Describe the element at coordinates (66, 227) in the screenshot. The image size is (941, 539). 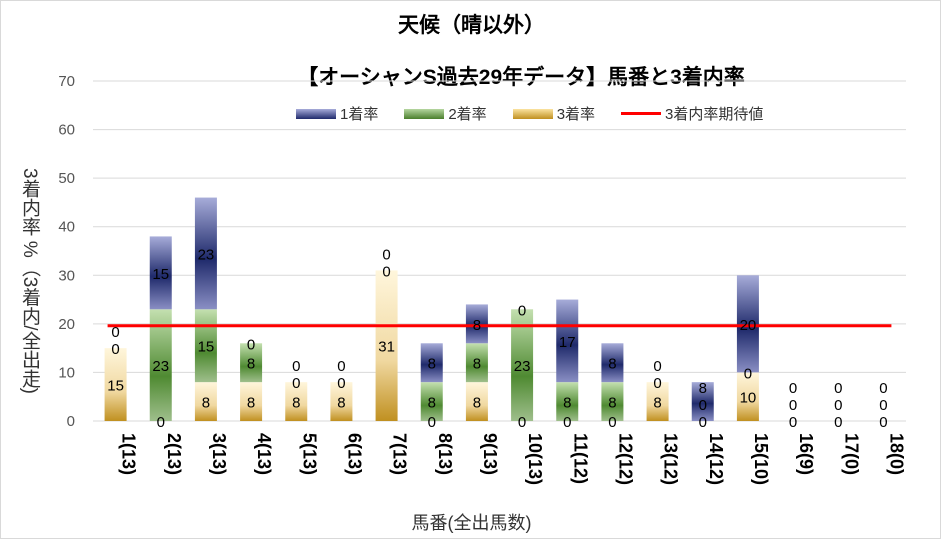
I see `y-tick-label: 40` at that location.